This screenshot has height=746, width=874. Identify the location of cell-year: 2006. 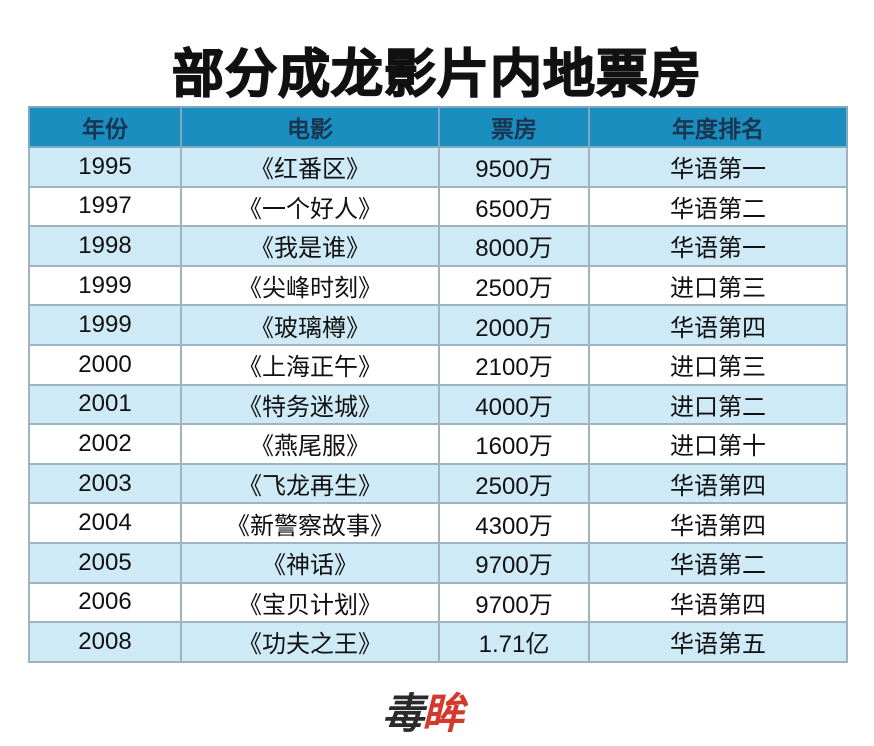
(105, 602).